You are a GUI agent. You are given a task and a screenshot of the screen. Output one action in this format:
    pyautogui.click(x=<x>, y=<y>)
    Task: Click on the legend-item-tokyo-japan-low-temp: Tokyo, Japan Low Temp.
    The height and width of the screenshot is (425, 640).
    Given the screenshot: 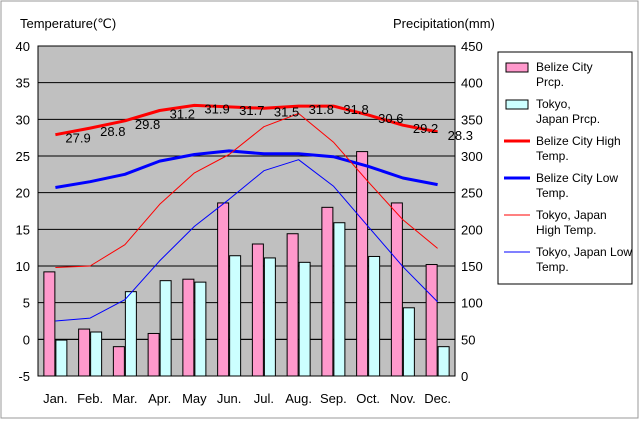 What is the action you would take?
    pyautogui.click(x=568, y=259)
    